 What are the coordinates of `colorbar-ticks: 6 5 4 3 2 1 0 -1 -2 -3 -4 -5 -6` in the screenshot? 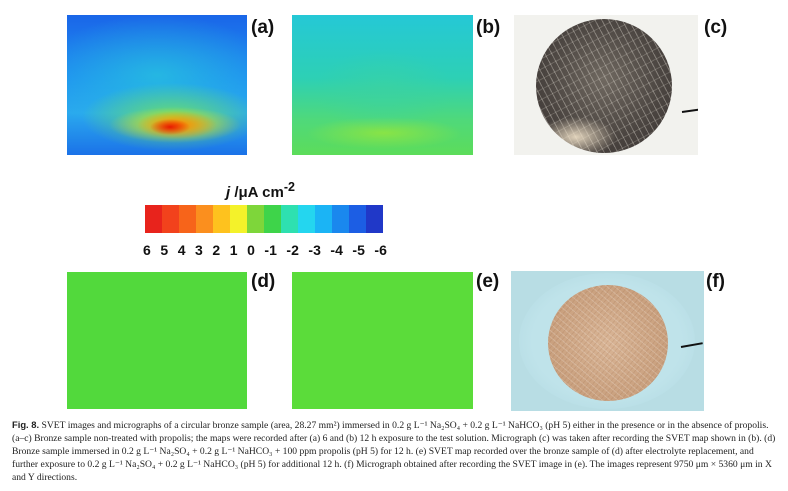 It's located at (265, 250).